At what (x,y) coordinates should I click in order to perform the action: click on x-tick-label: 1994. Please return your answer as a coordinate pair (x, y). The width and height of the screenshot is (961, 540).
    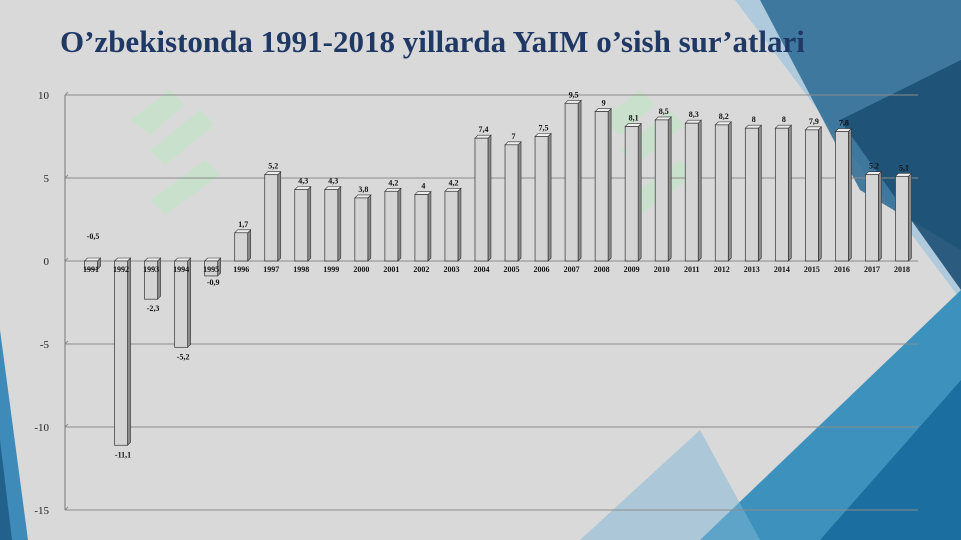
    Looking at the image, I should click on (181, 269).